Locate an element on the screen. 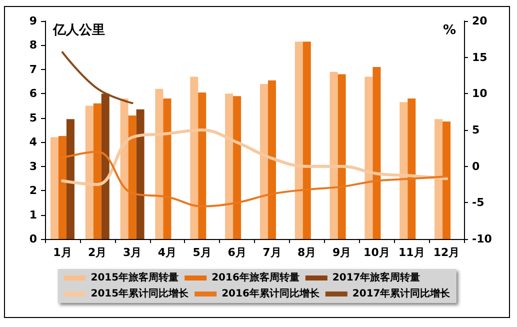 This screenshot has width=517, height=327. legend-label: 2016年累计同比增长 is located at coordinates (271, 294).